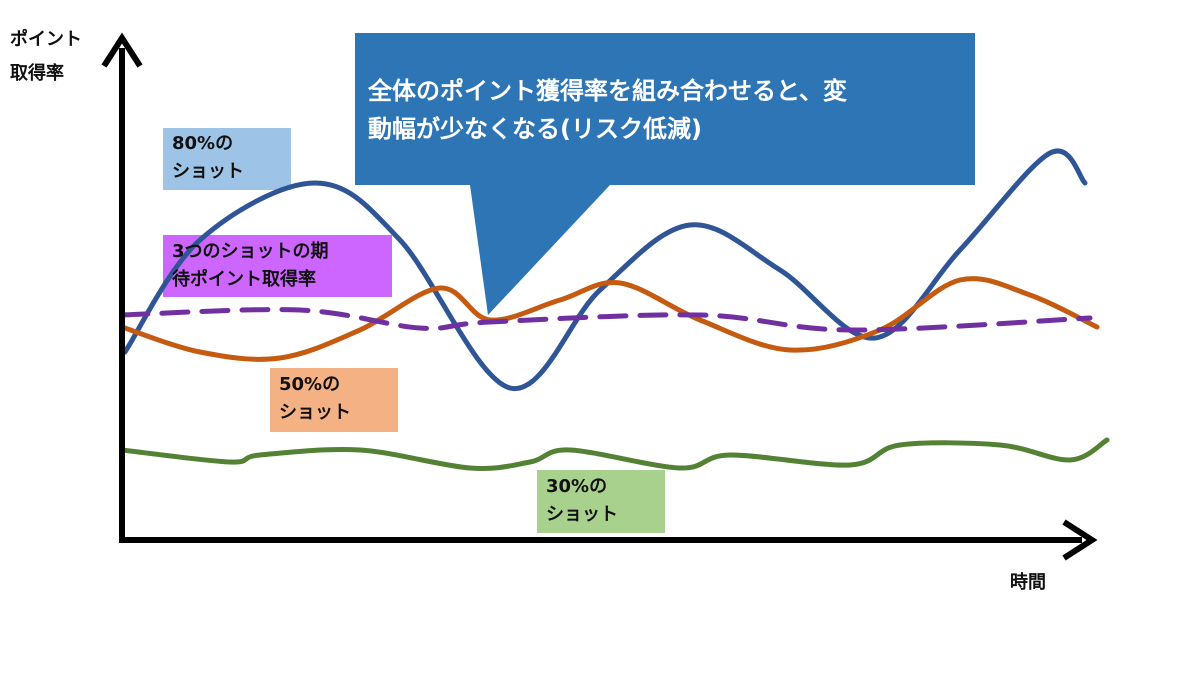 The image size is (1200, 675). I want to click on callout-text: 動幅が少なくなる(リスク低減), so click(535, 129).